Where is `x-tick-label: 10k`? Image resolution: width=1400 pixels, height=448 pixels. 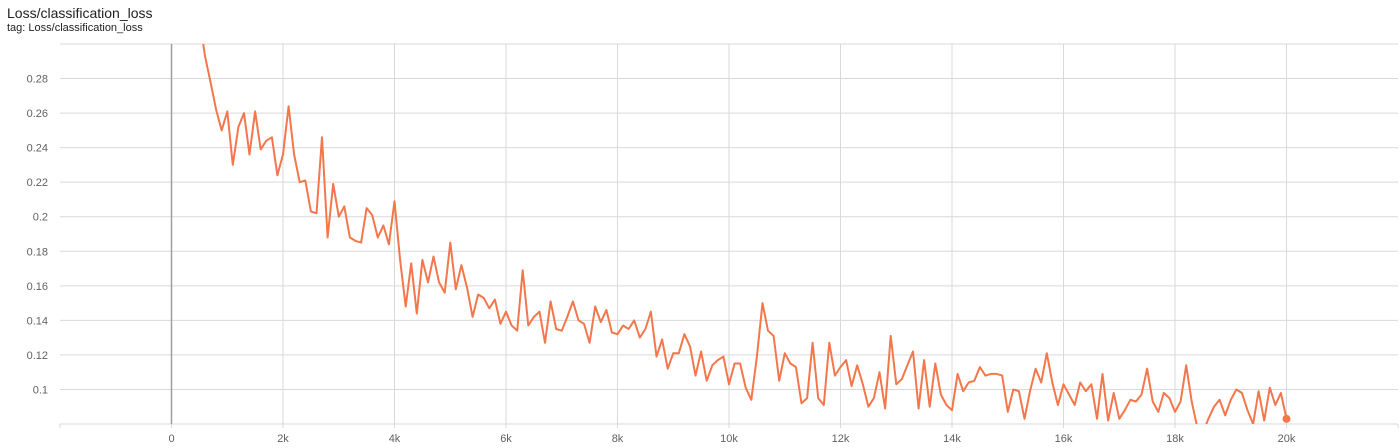 x-tick-label: 10k is located at coordinates (729, 439).